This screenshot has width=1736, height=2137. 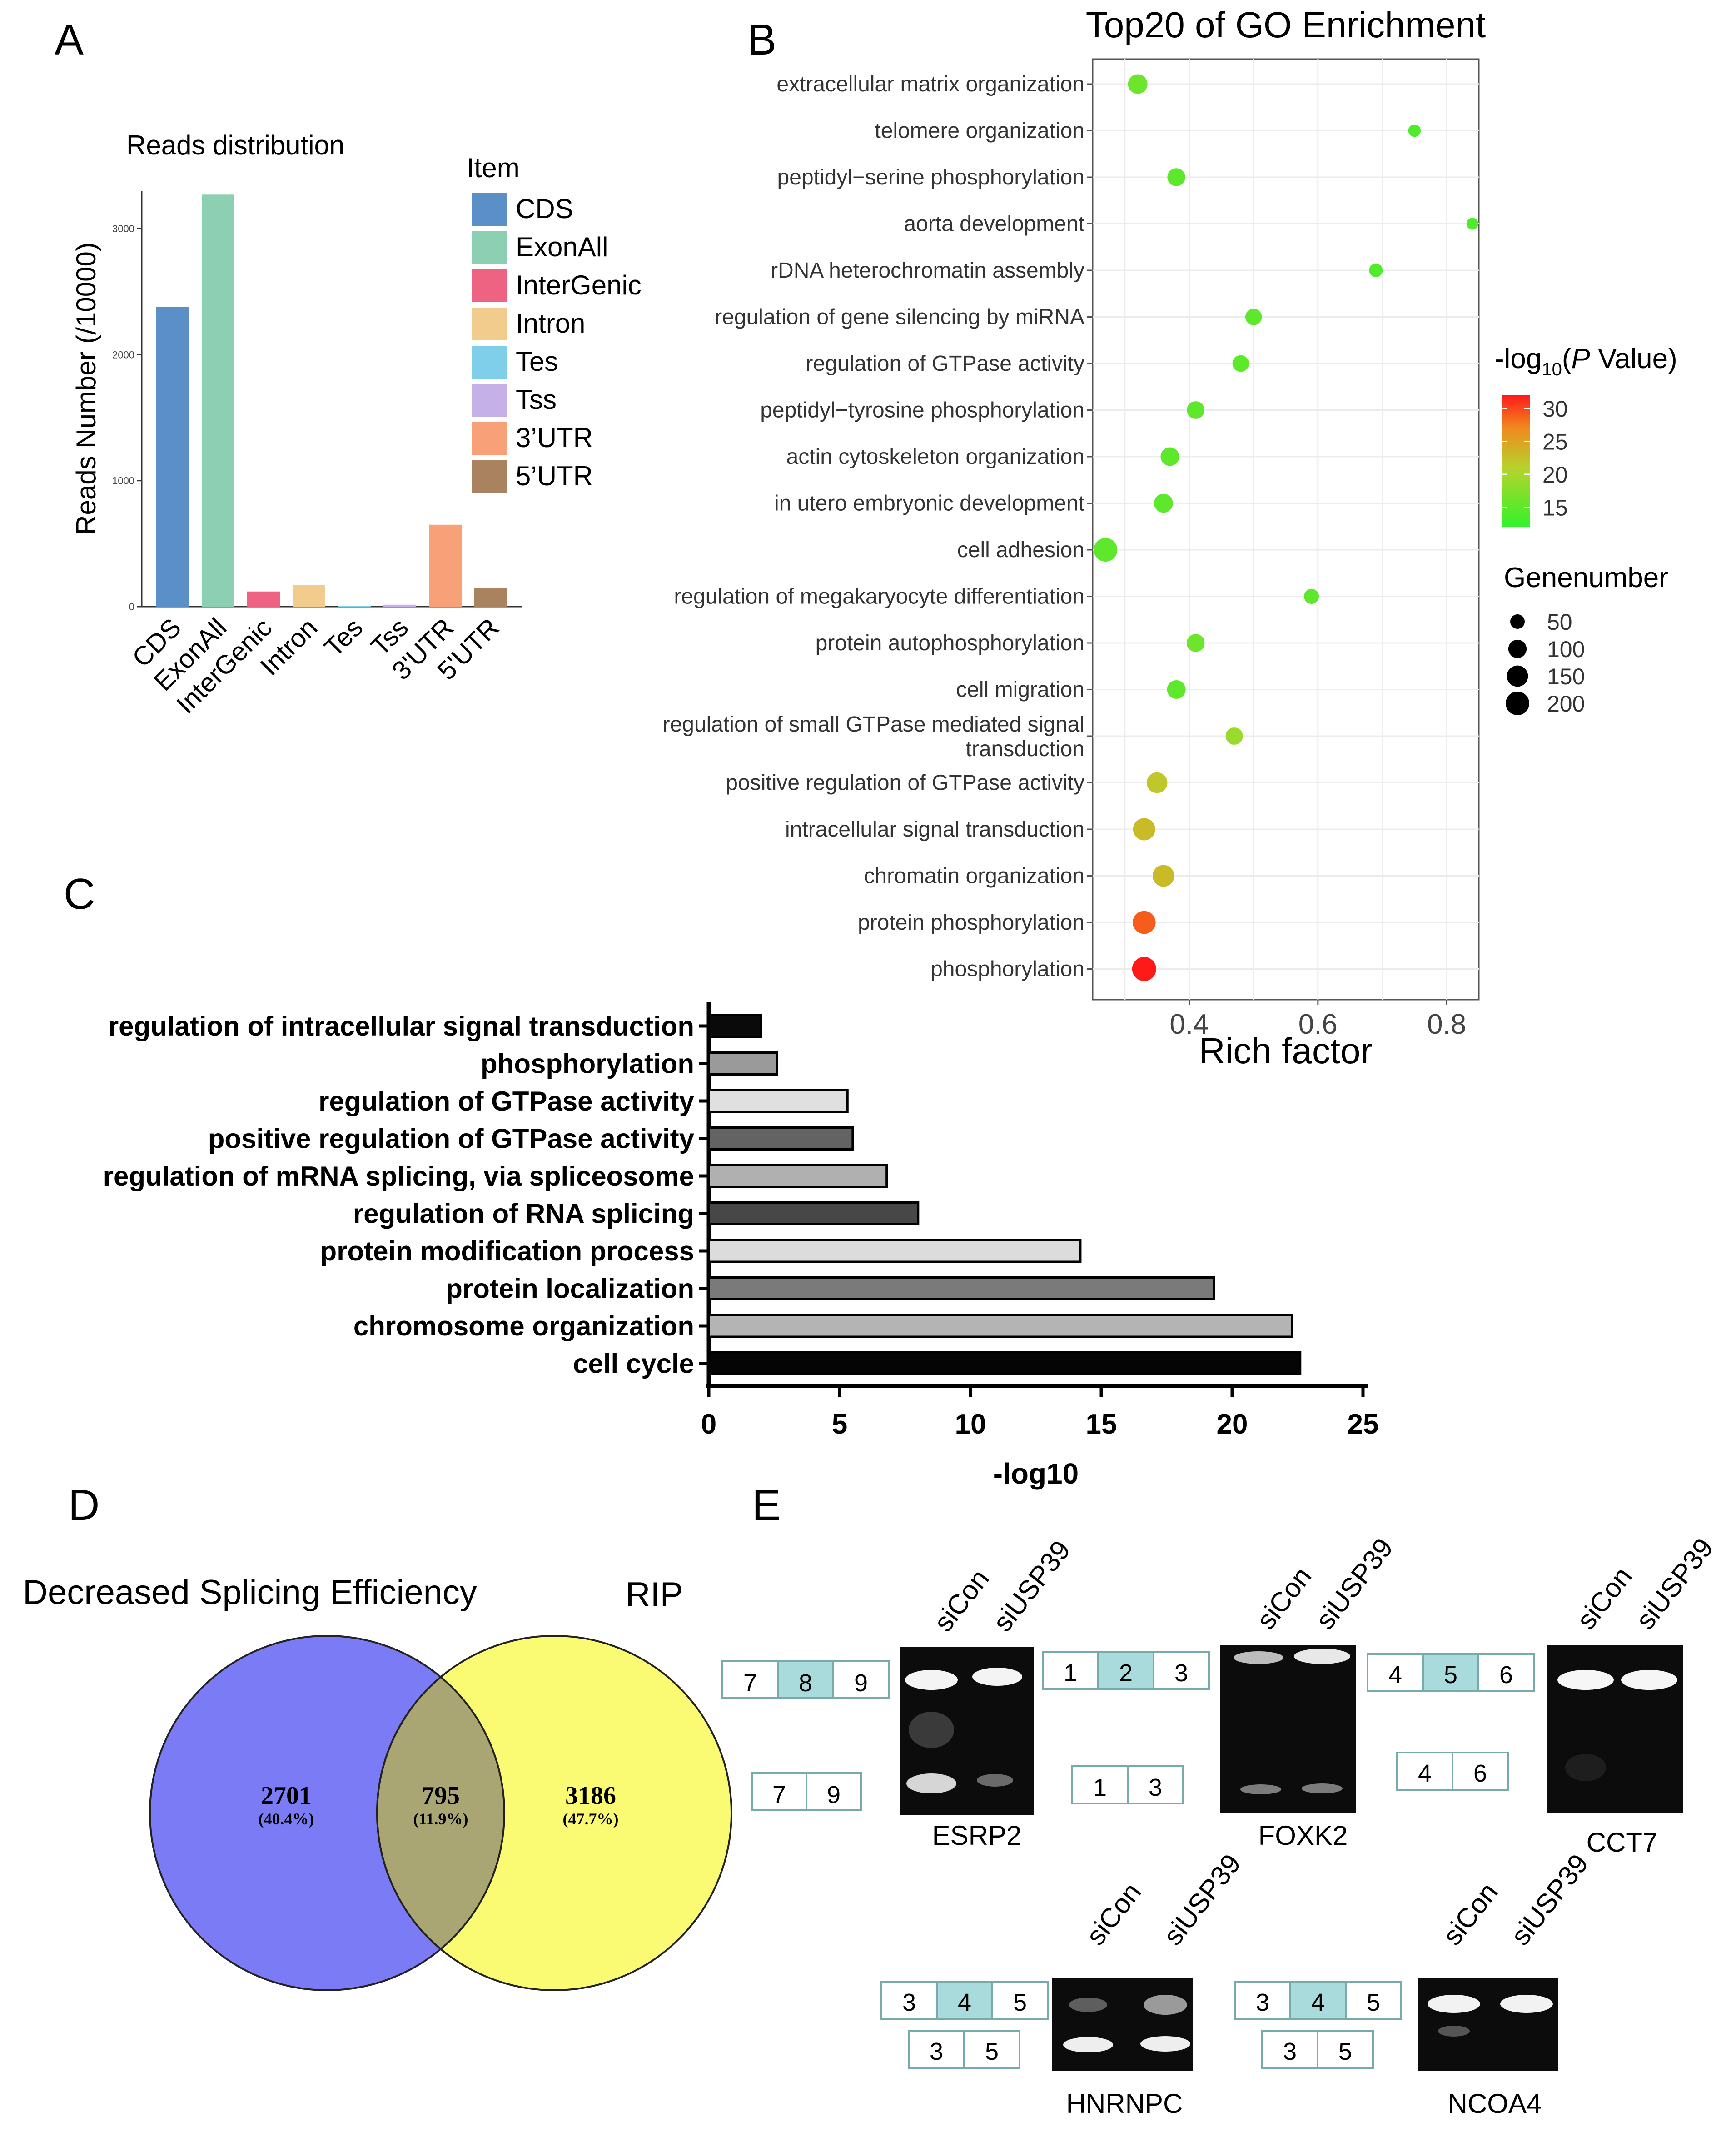 What do you see at coordinates (805, 1683) in the screenshot?
I see `gel-esrp2-top-label2: 8` at bounding box center [805, 1683].